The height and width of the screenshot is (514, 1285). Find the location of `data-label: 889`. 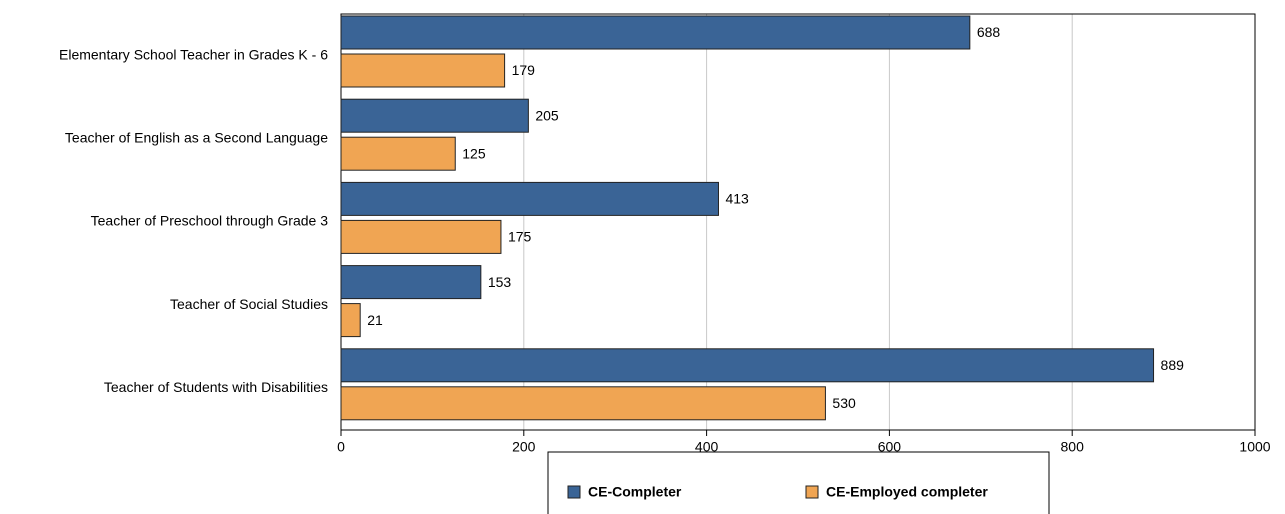

data-label: 889 is located at coordinates (1173, 365).